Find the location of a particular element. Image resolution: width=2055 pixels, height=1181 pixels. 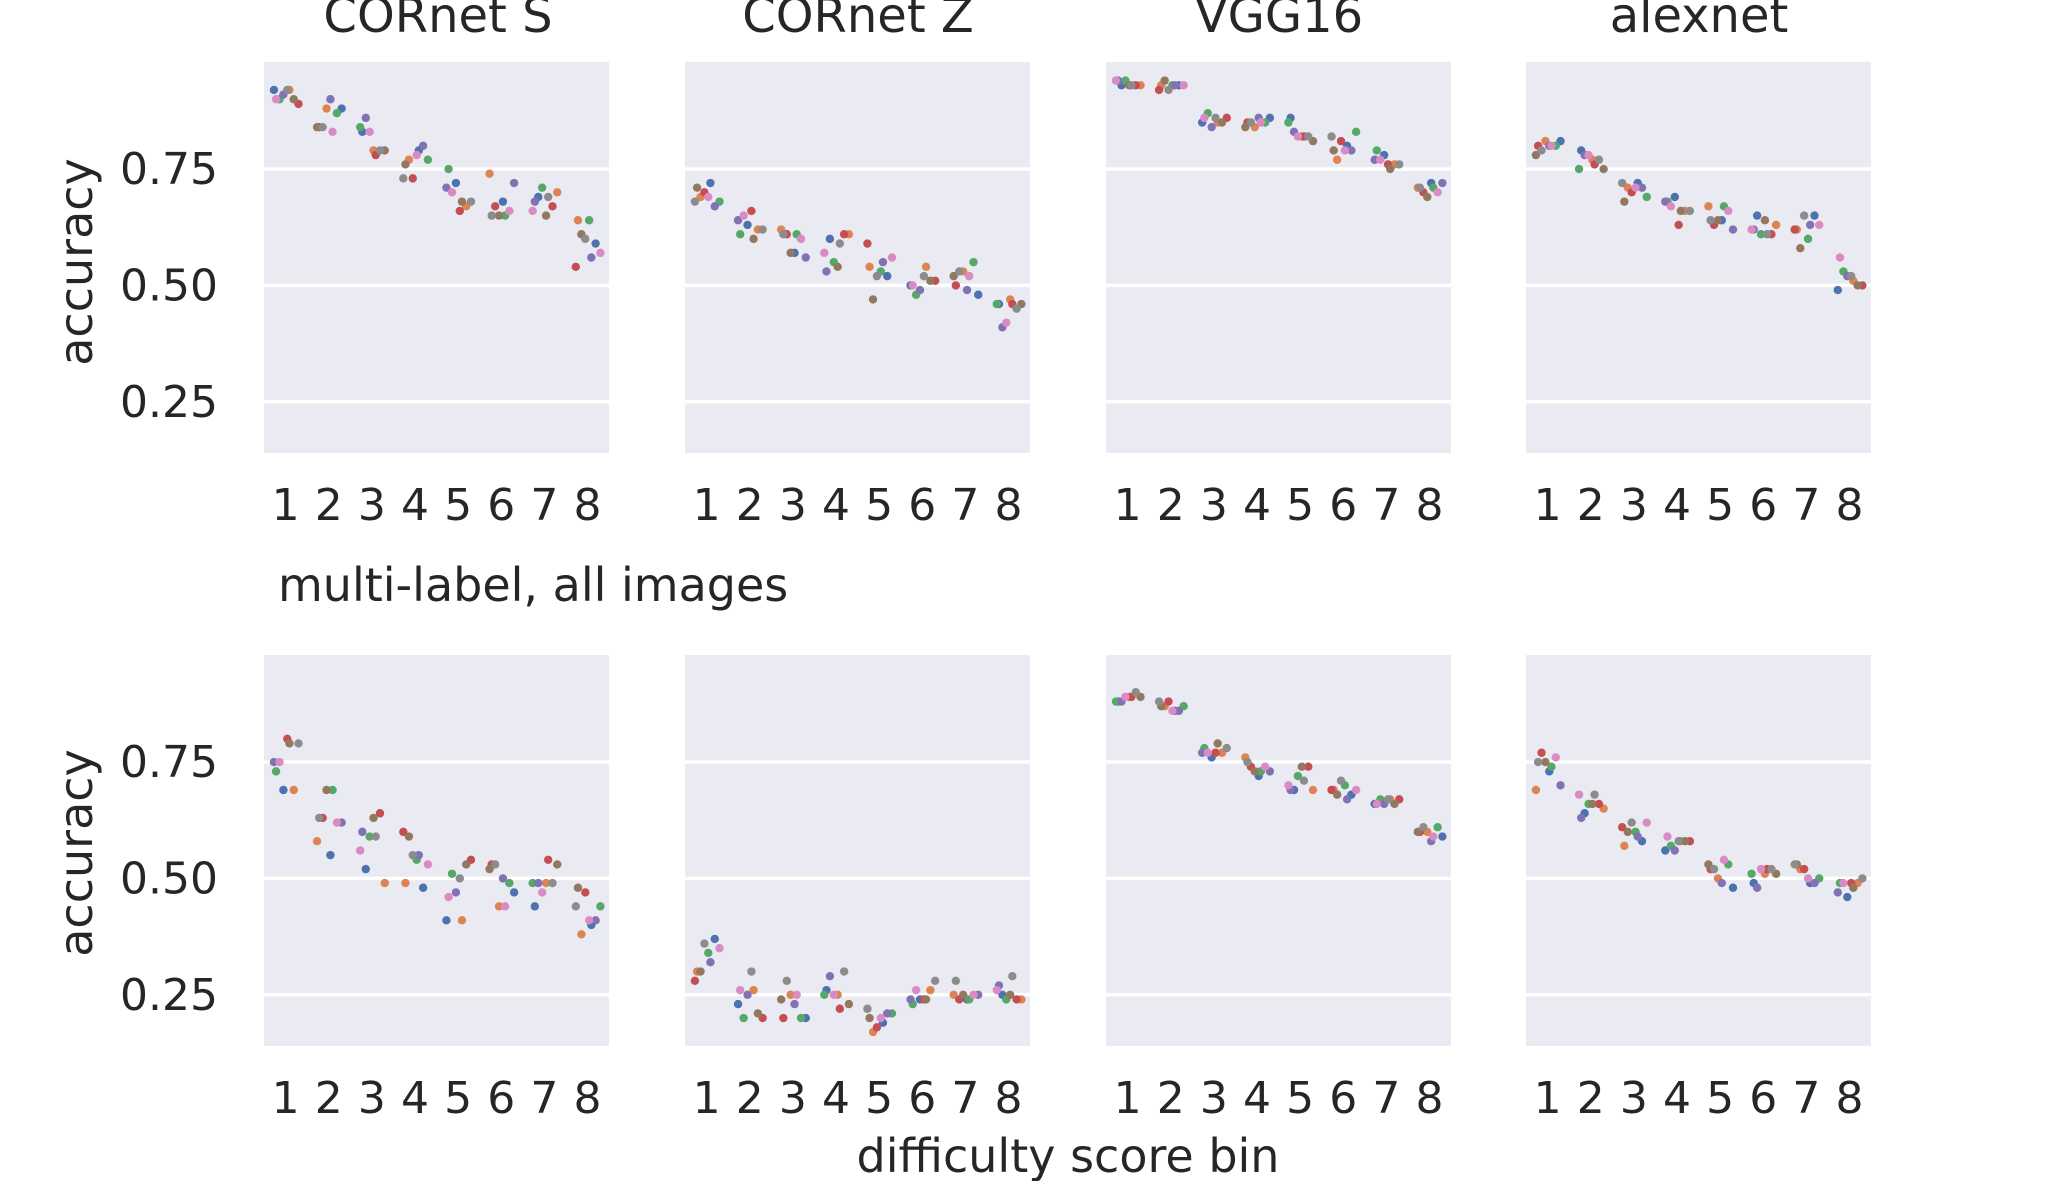

x-tick-label: 5 is located at coordinates (458, 1098).